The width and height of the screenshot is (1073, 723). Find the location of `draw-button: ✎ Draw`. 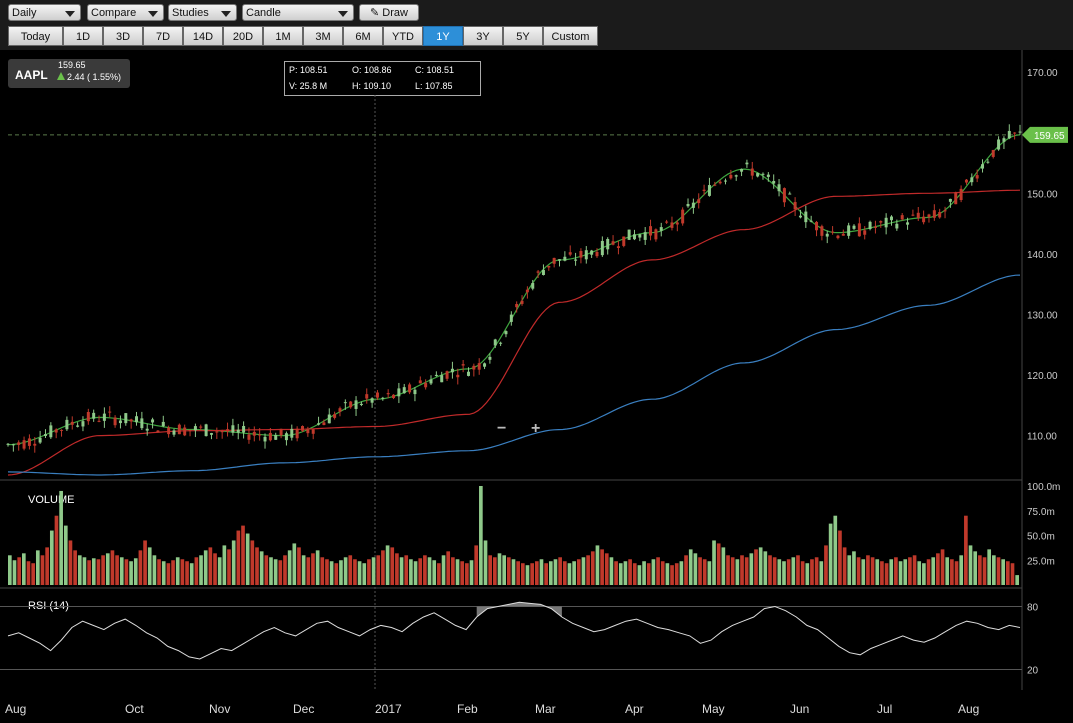

draw-button: ✎ Draw is located at coordinates (389, 12).